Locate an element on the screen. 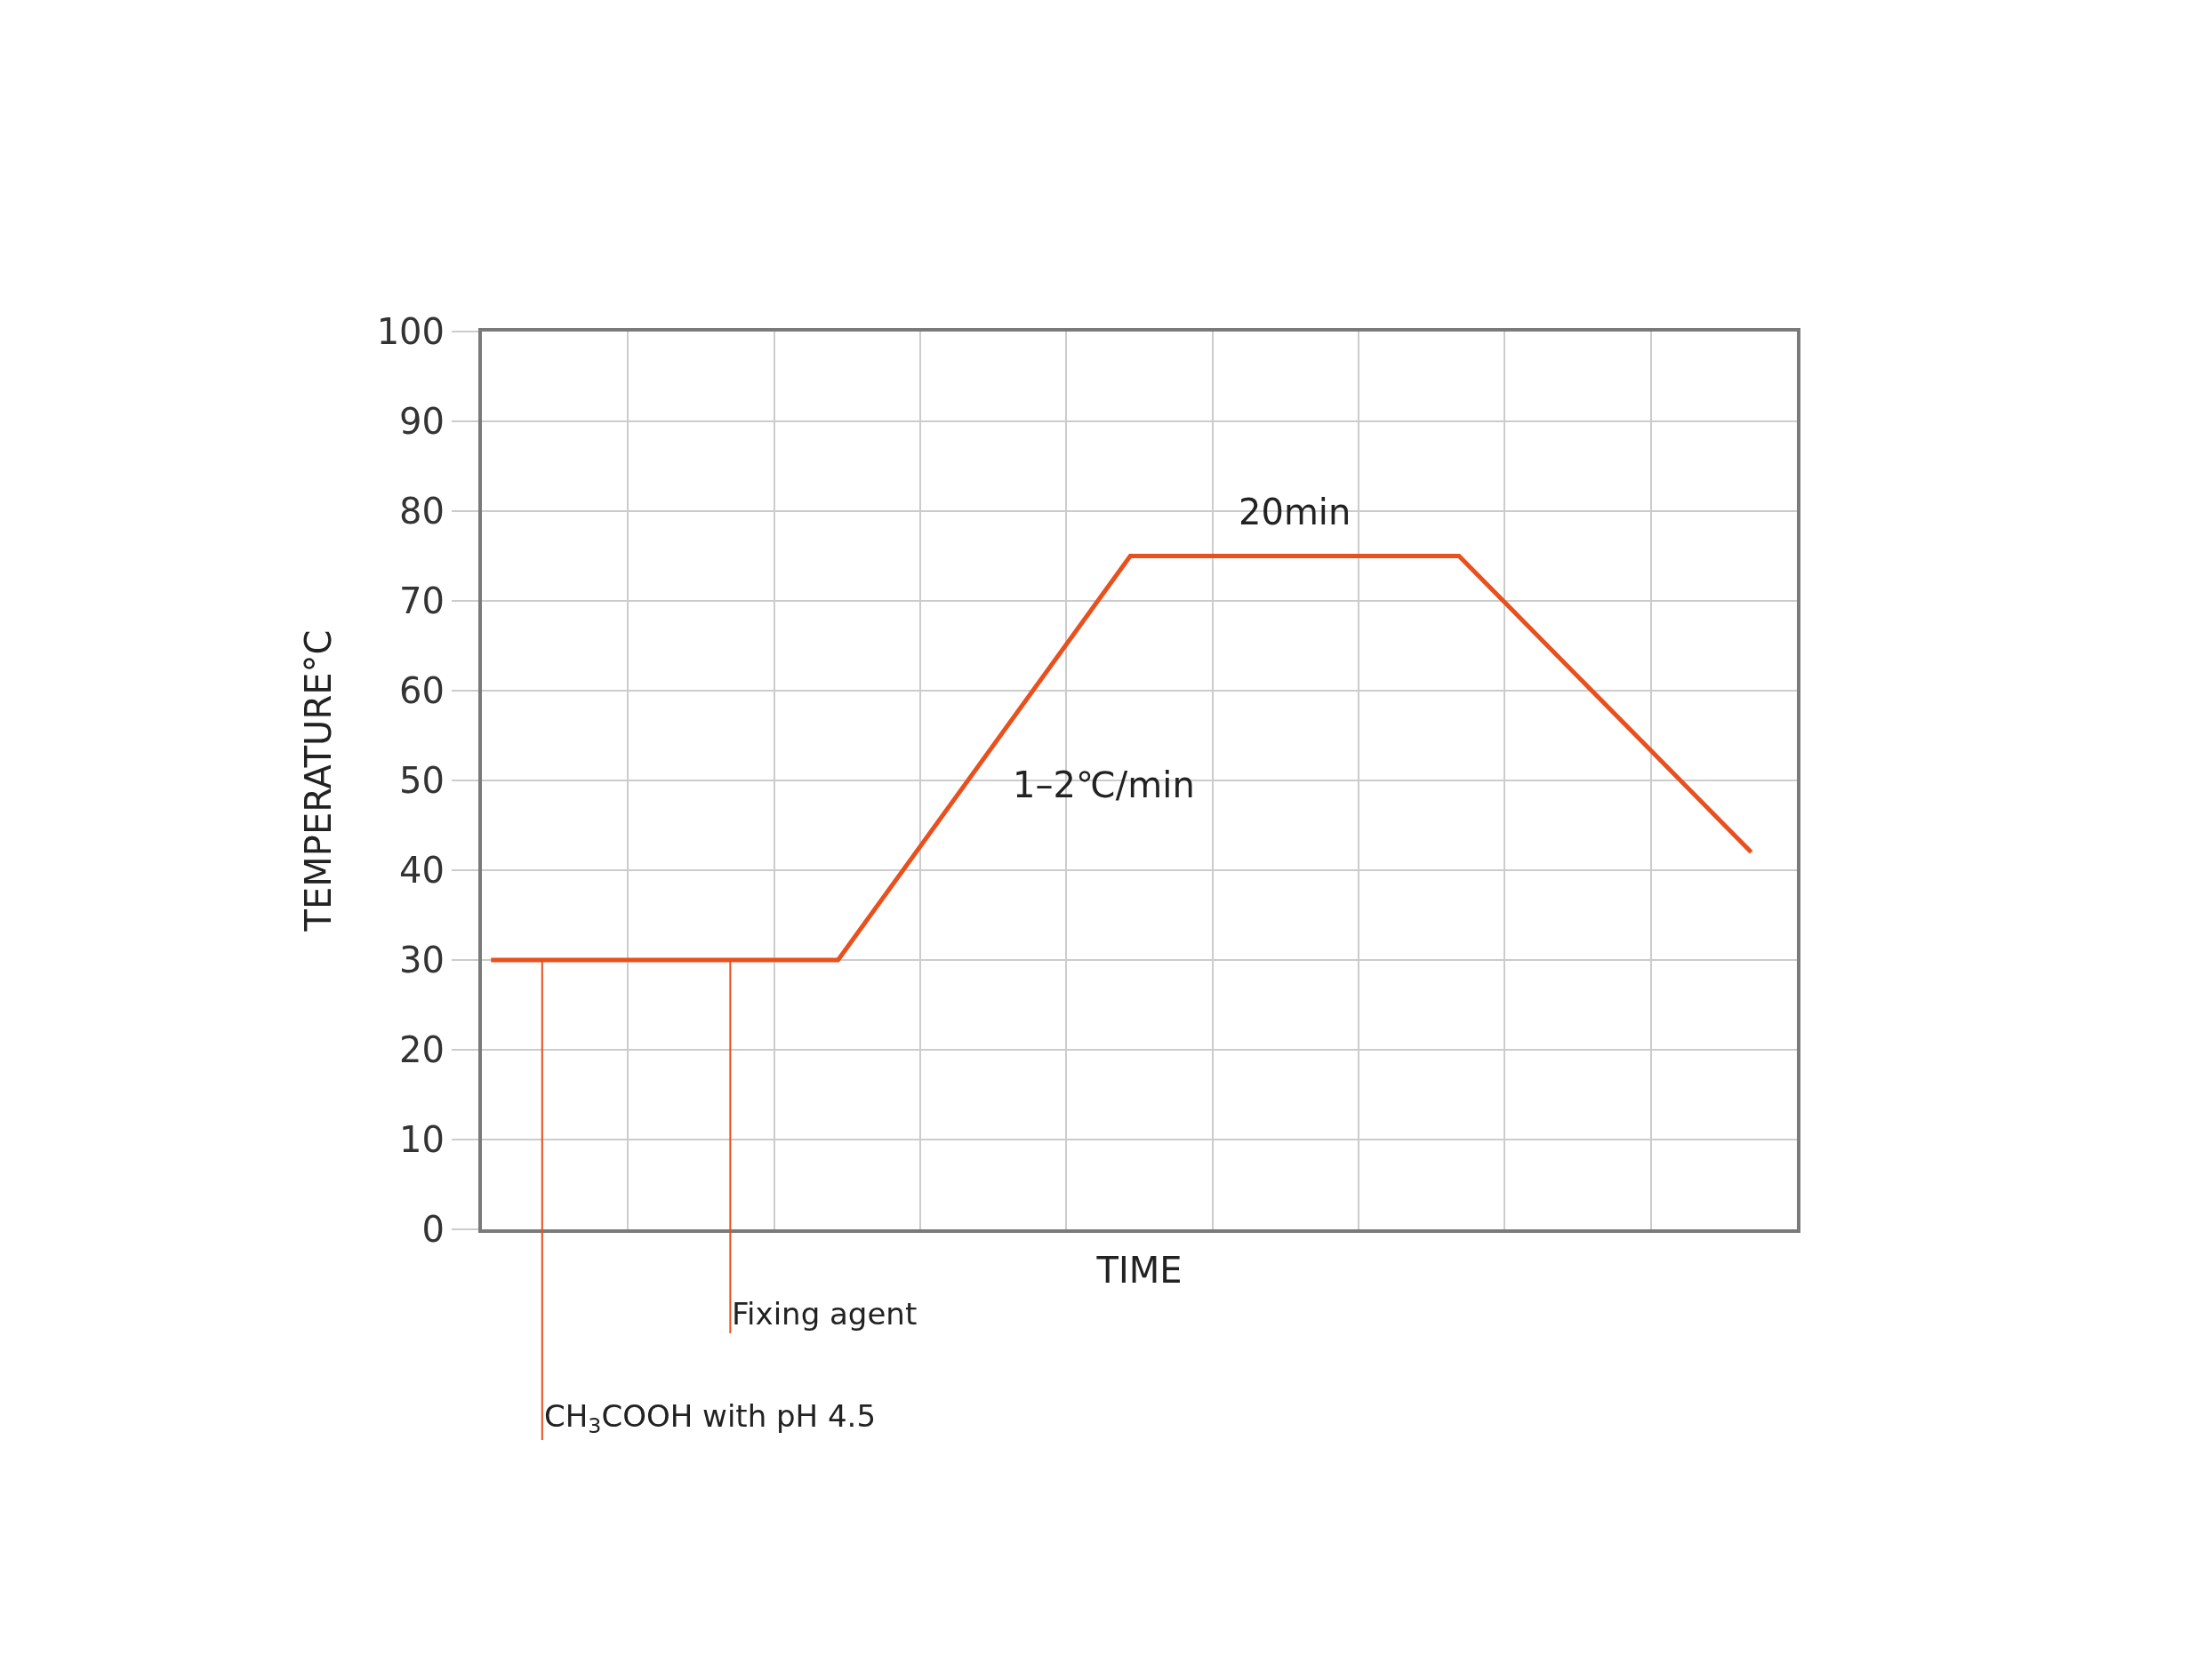  annotation: 1–2℃/min is located at coordinates (1104, 784).